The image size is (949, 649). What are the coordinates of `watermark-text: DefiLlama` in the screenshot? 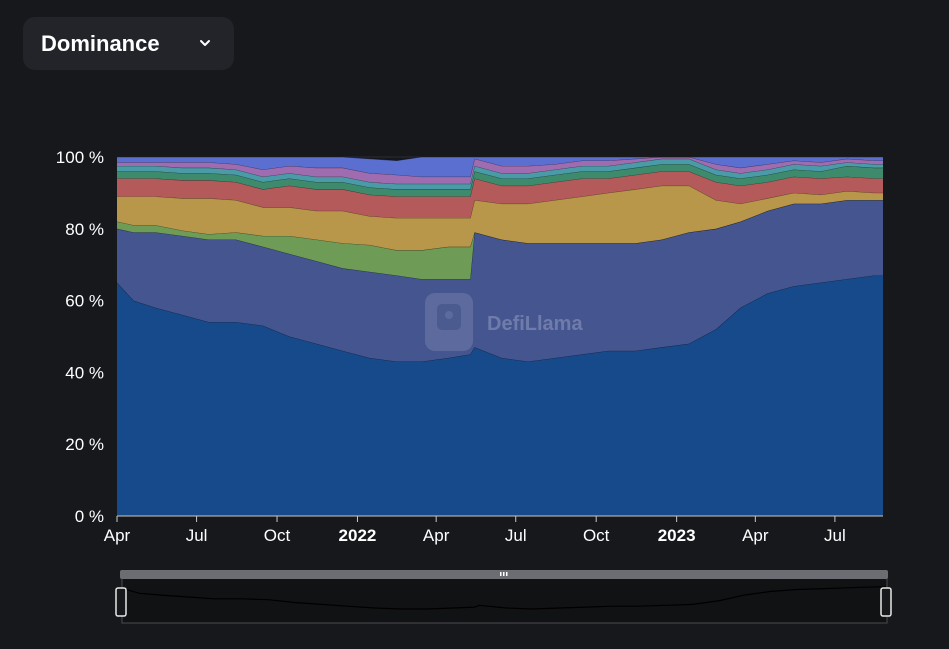 It's located at (535, 324).